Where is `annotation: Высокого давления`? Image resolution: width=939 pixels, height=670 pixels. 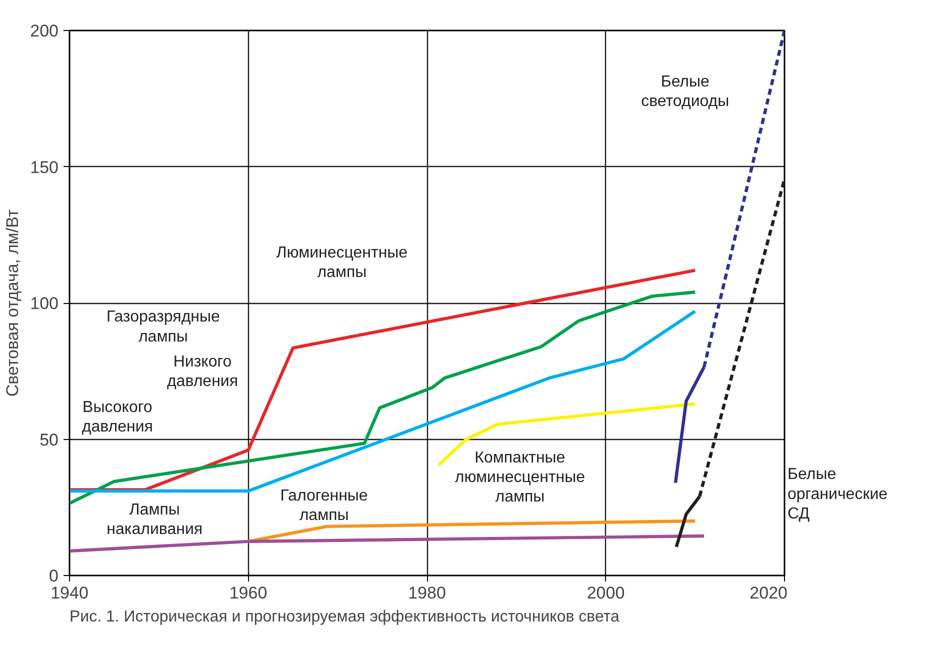 annotation: Высокого давления is located at coordinates (117, 417).